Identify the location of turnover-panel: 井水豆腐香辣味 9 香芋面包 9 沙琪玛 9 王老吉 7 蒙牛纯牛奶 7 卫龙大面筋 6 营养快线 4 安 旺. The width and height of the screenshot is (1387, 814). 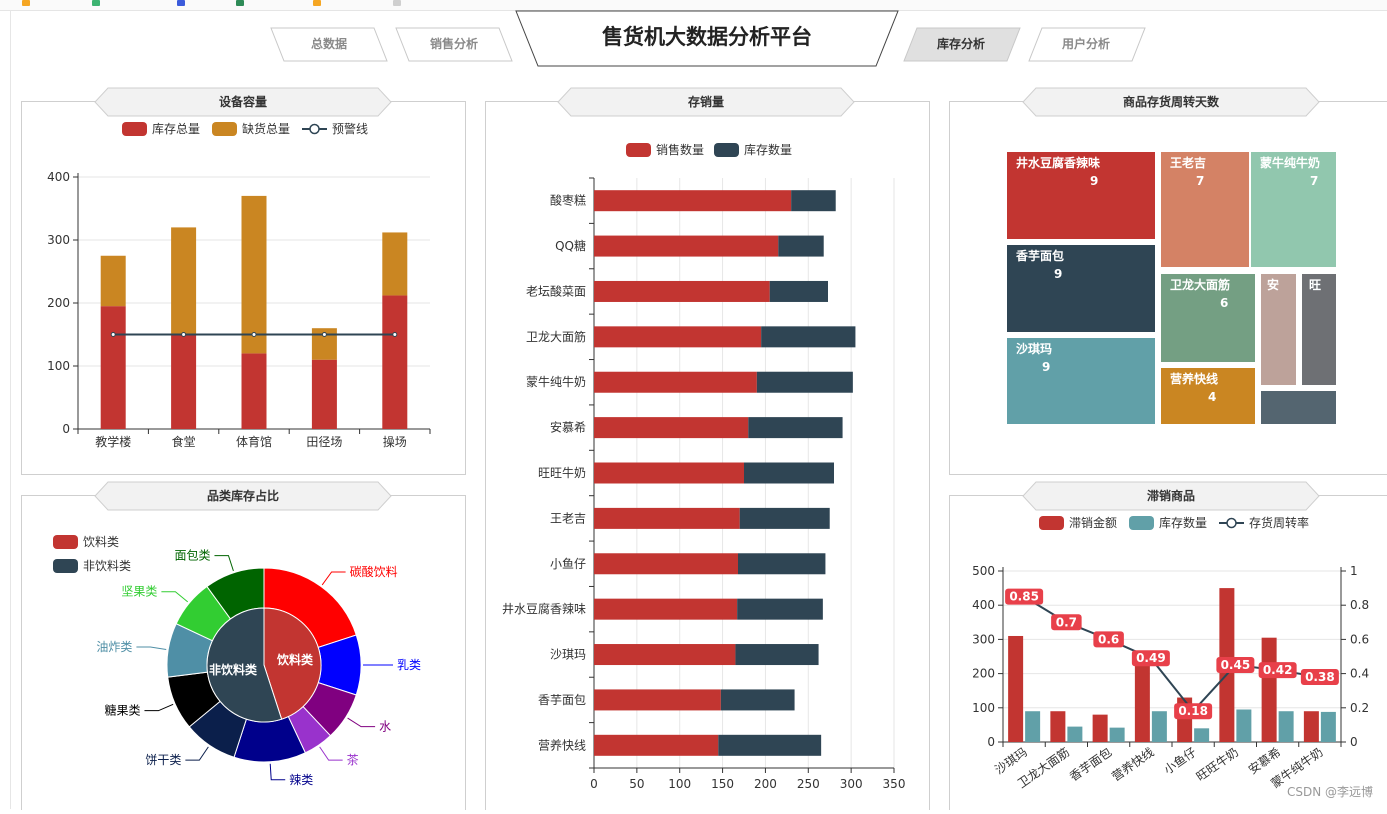
(1168, 288).